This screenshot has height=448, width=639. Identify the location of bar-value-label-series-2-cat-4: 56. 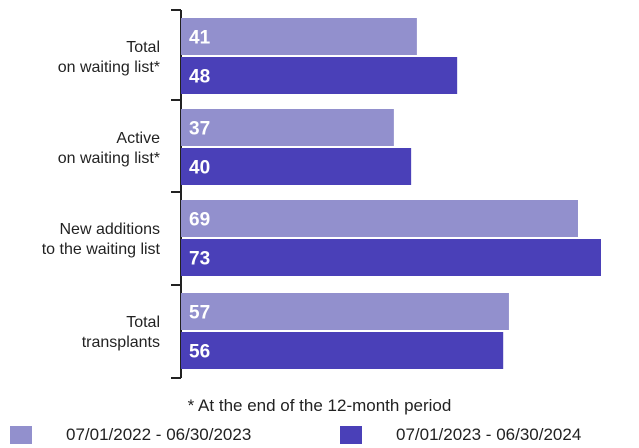
(199, 352).